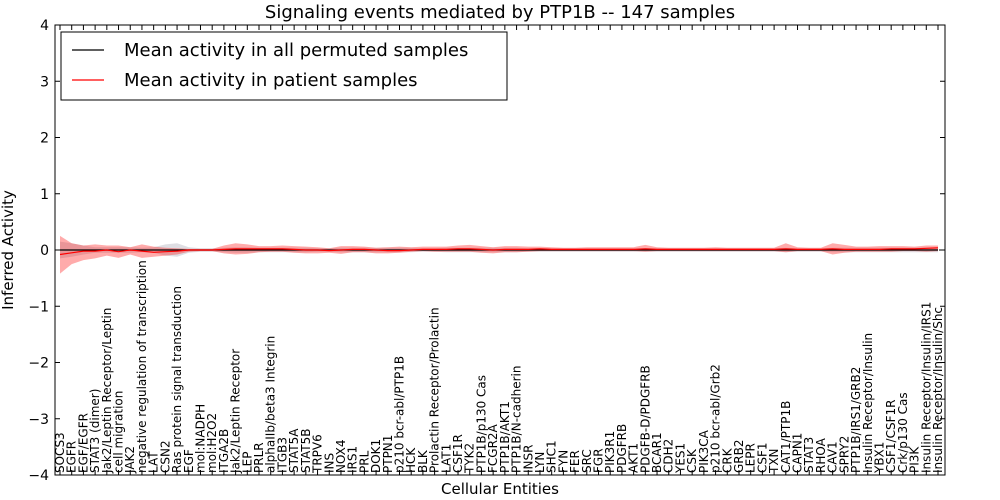  Describe the element at coordinates (38, 307) in the screenshot. I see `y-tick-label: −1` at that location.